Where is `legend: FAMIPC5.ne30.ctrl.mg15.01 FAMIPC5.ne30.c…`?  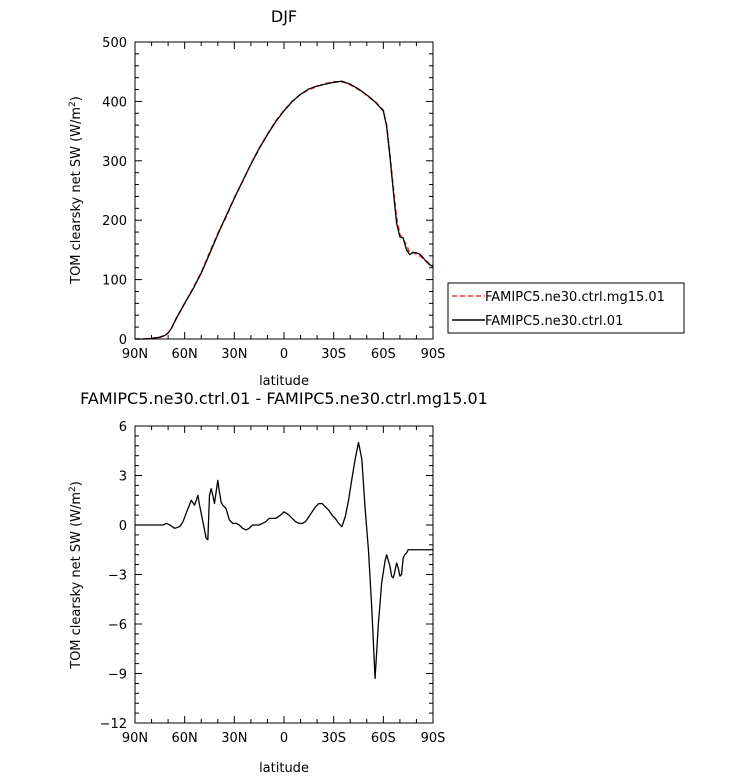
legend: FAMIPC5.ne30.ctrl.mg15.01 FAMIPC5.ne30.c… is located at coordinates (566, 308).